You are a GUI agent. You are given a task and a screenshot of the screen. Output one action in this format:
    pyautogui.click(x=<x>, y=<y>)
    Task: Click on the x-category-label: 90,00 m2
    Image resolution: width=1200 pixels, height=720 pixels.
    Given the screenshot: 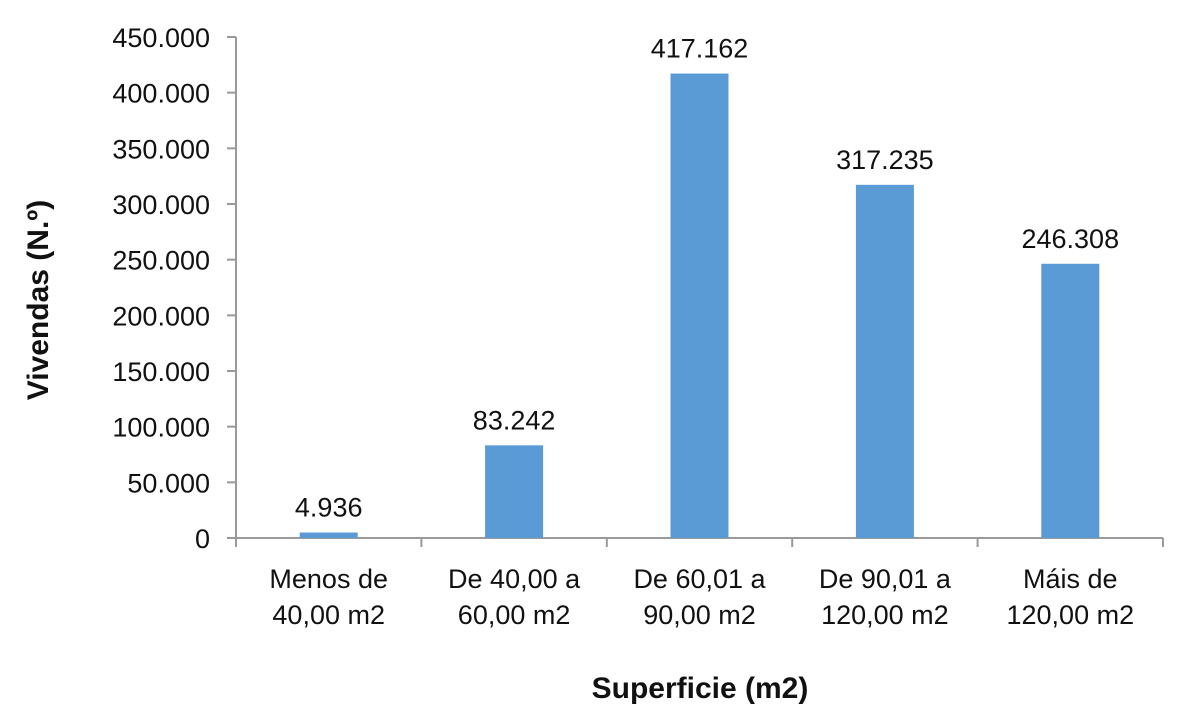 What is the action you would take?
    pyautogui.click(x=699, y=615)
    